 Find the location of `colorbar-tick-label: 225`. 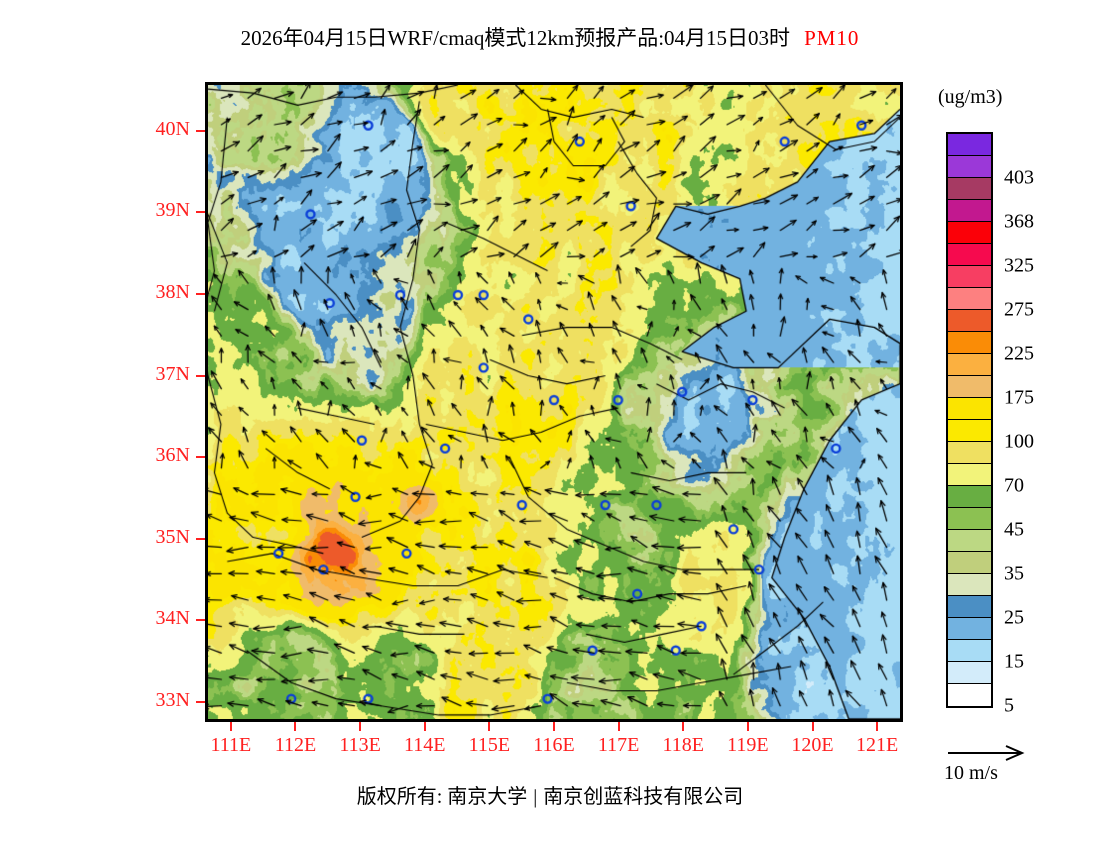

colorbar-tick-label: 225 is located at coordinates (1019, 353).